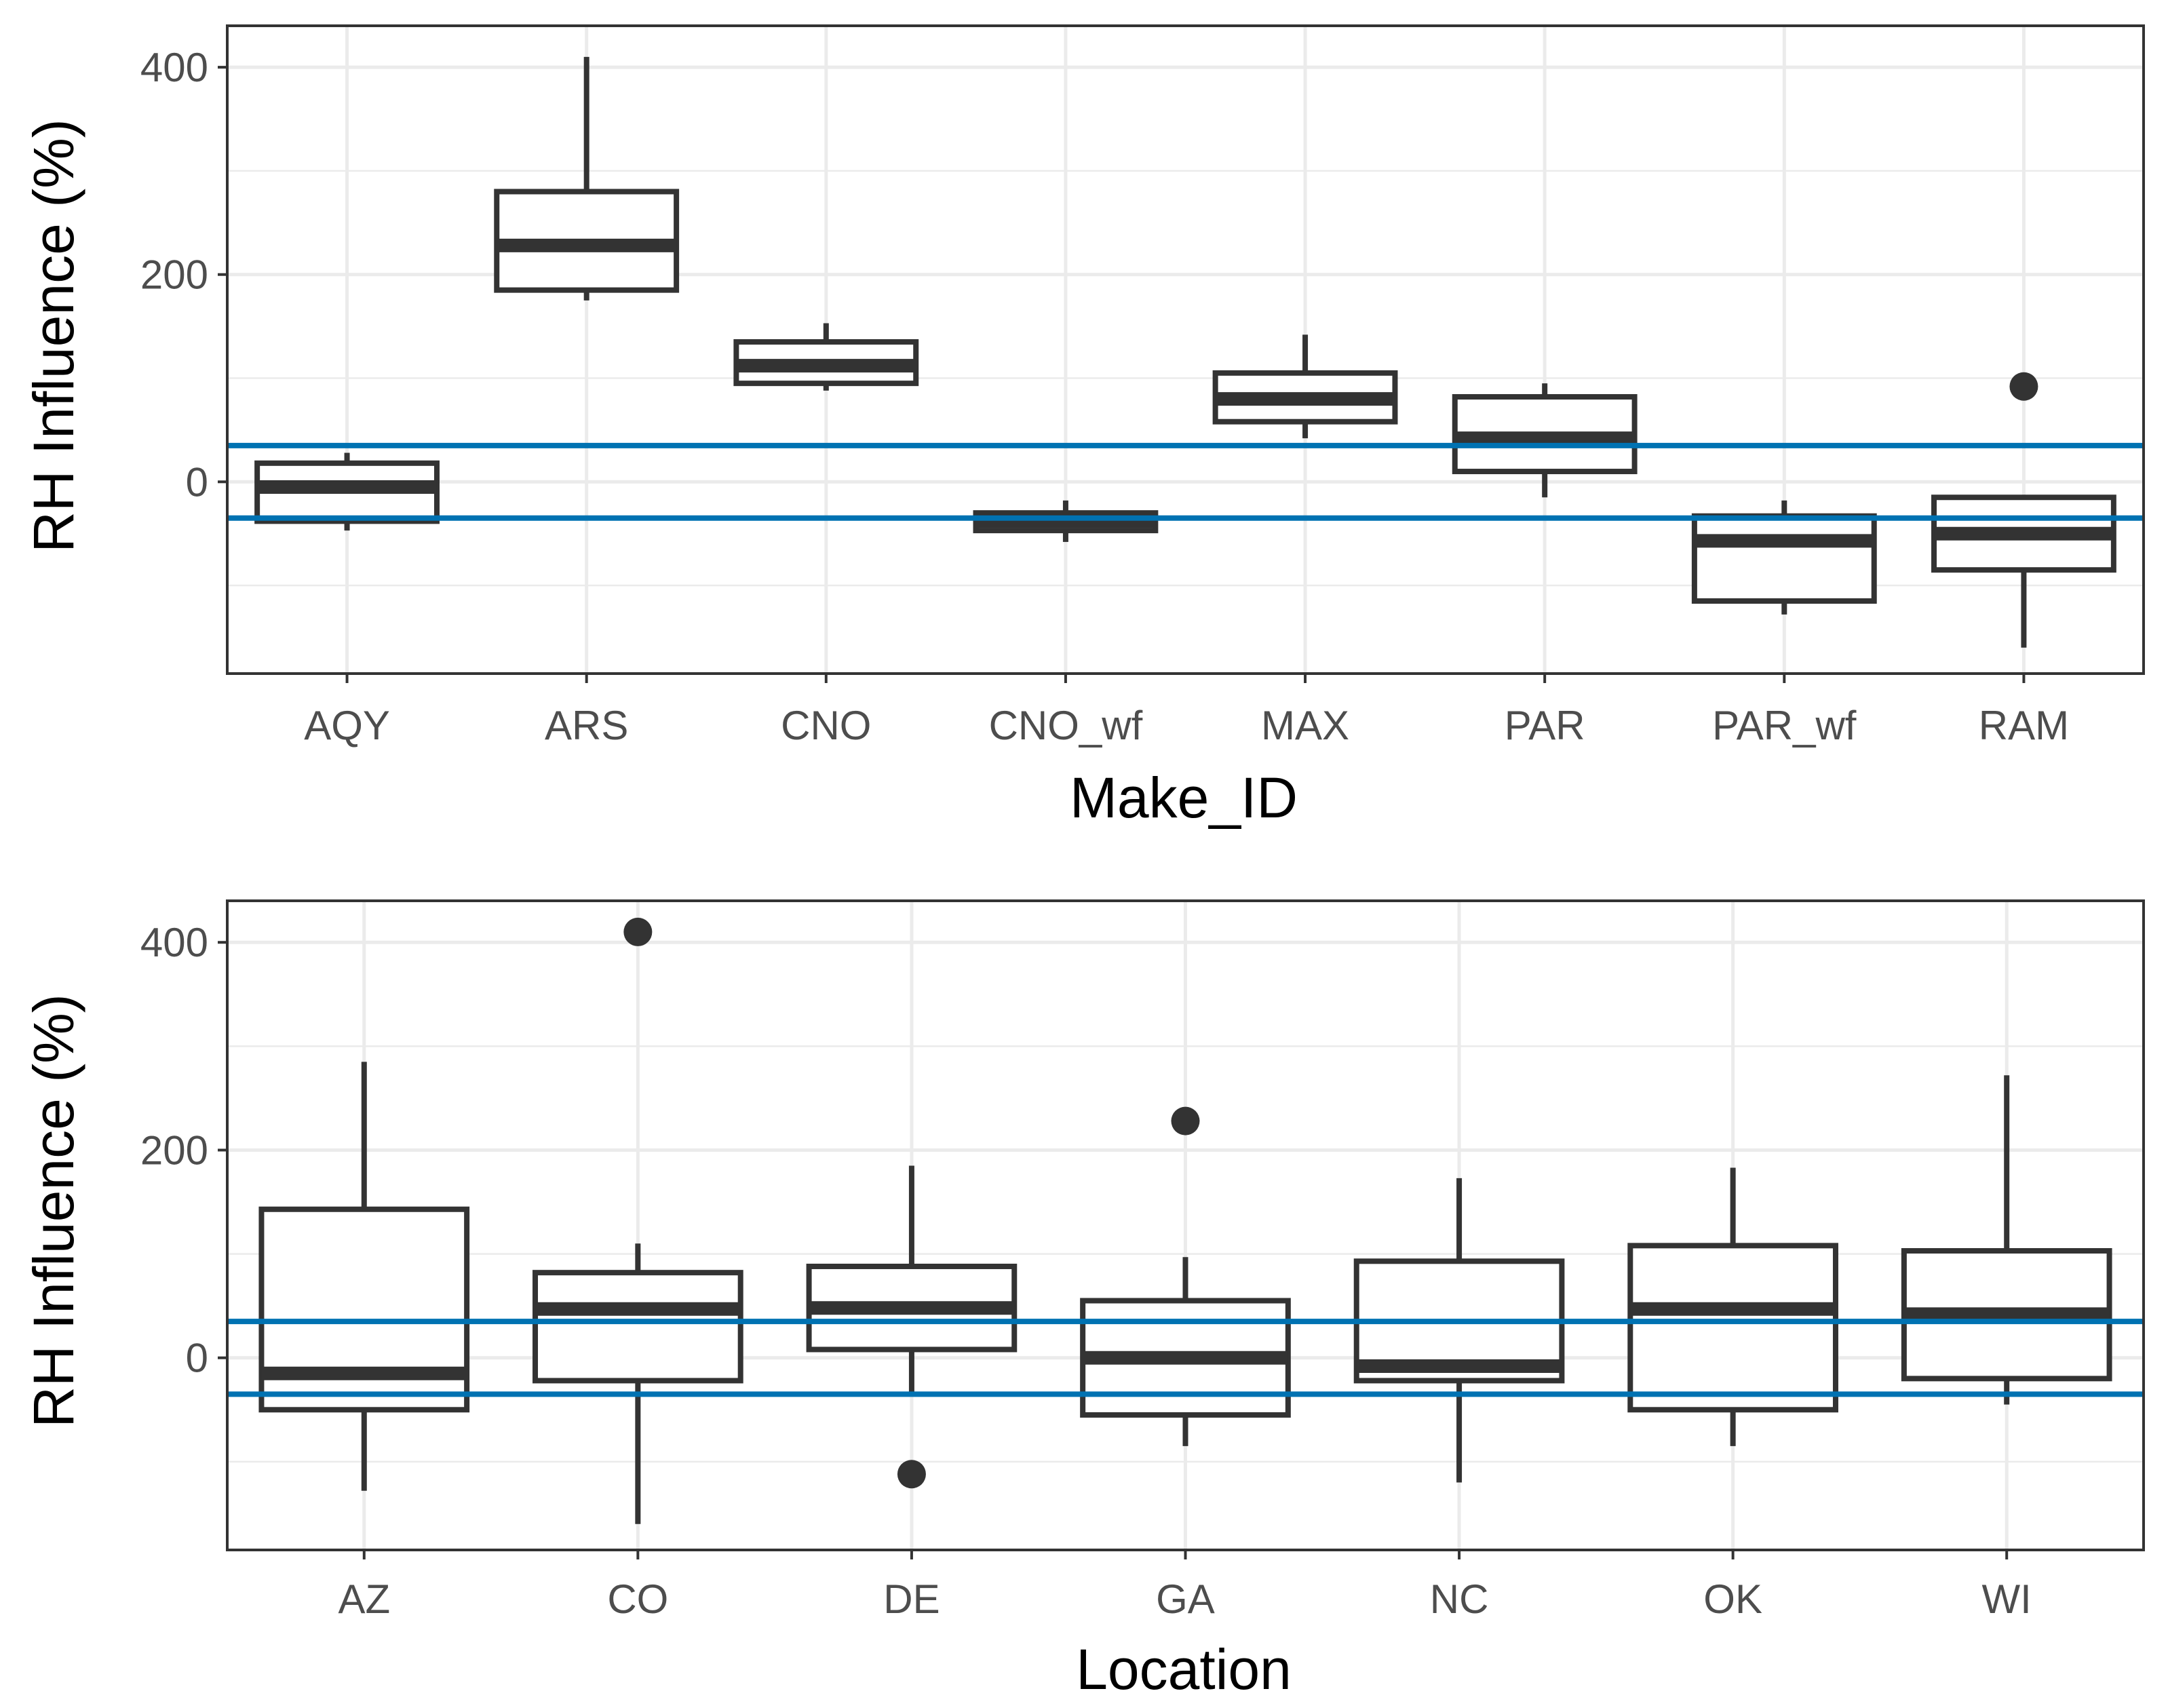  Describe the element at coordinates (911, 1599) in the screenshot. I see `x-tick-label: DE` at that location.